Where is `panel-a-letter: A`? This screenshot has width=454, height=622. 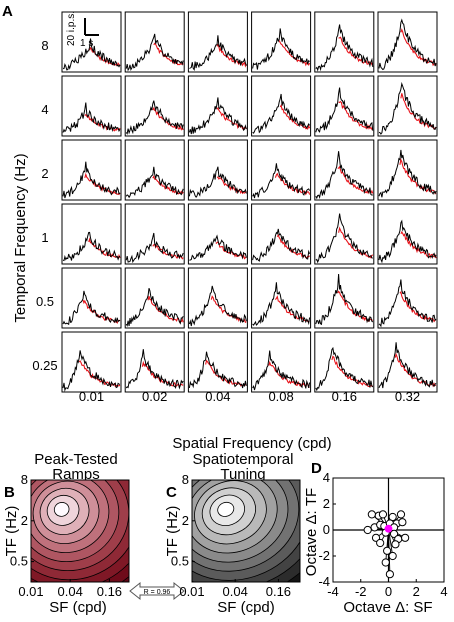
panel-a-letter: A is located at coordinates (7, 11).